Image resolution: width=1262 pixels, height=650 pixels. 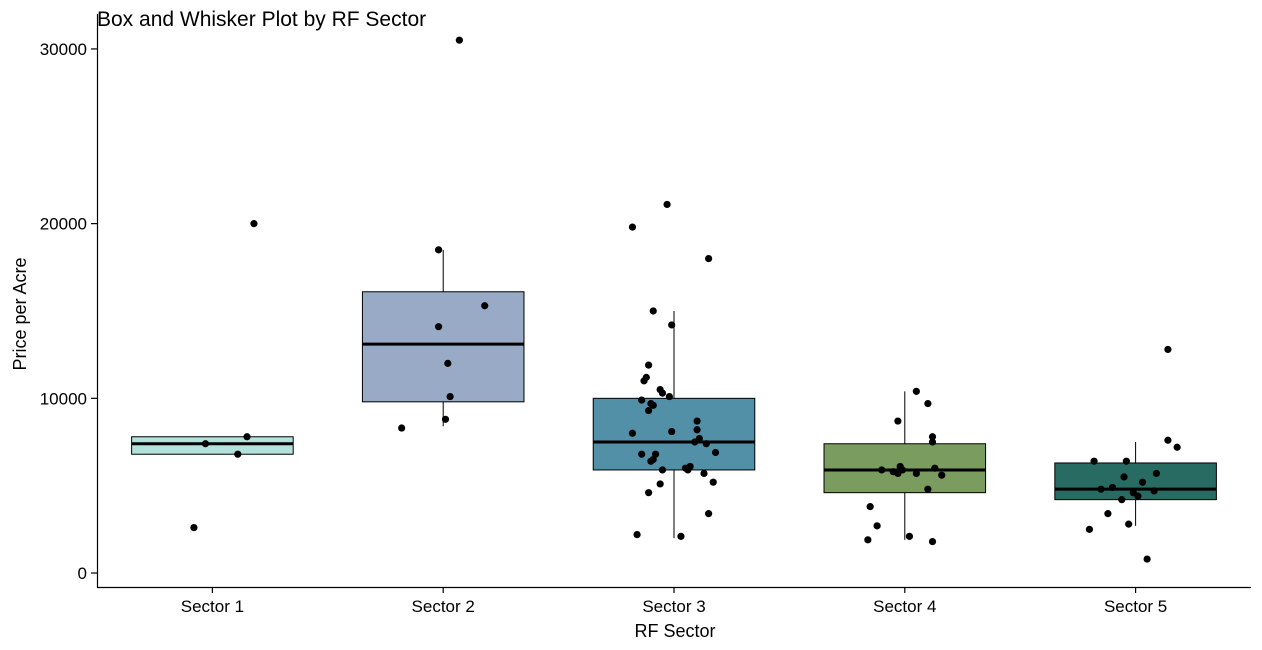 What do you see at coordinates (212, 606) in the screenshot?
I see `x-tick-label: Sector 1` at bounding box center [212, 606].